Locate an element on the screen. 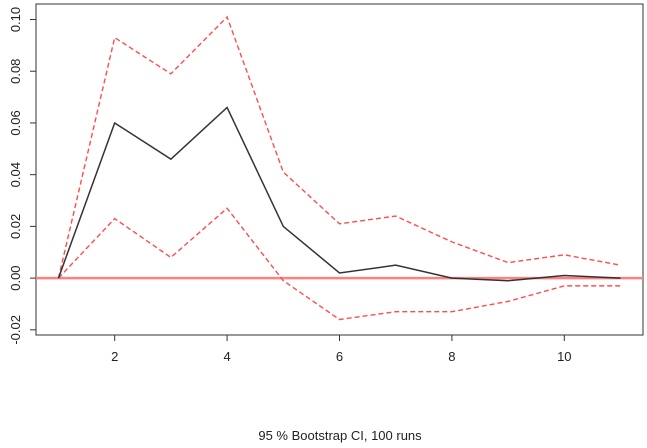 The image size is (647, 448). y-tick-label: 0.06 is located at coordinates (15, 122).